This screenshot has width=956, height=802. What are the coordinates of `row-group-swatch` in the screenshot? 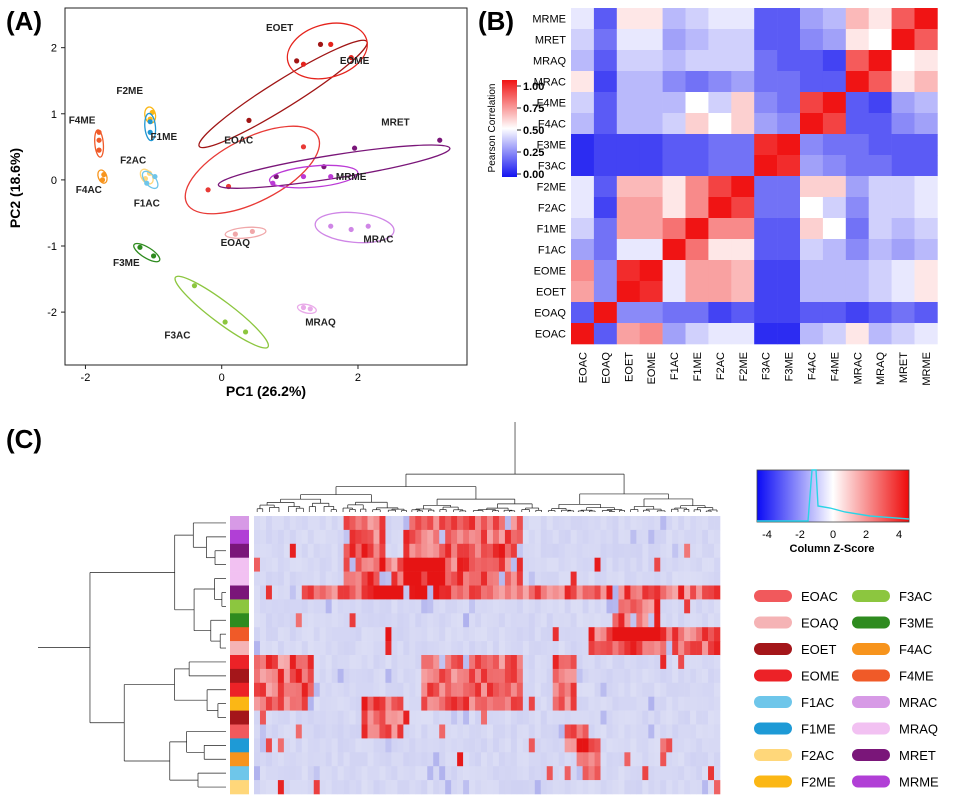 It's located at (239, 550).